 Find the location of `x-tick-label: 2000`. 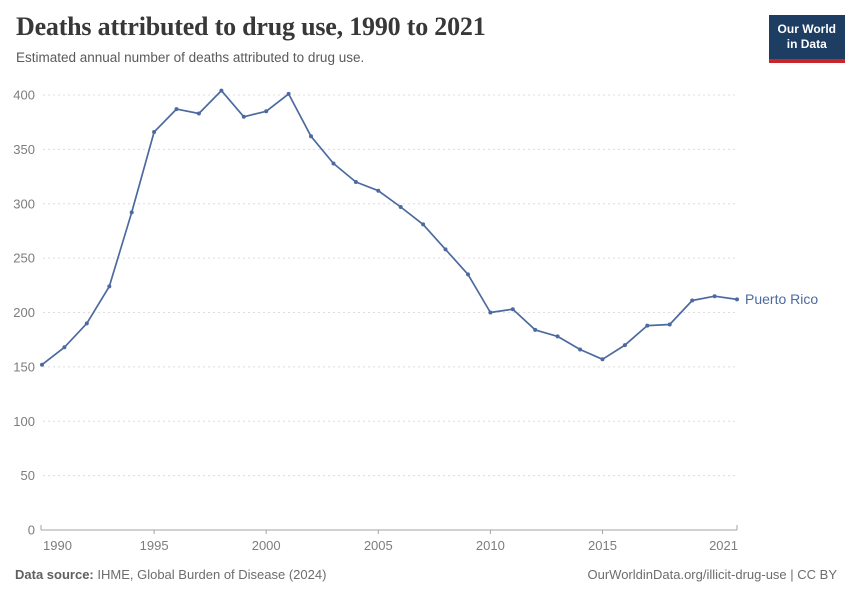

x-tick-label: 2000 is located at coordinates (266, 545).